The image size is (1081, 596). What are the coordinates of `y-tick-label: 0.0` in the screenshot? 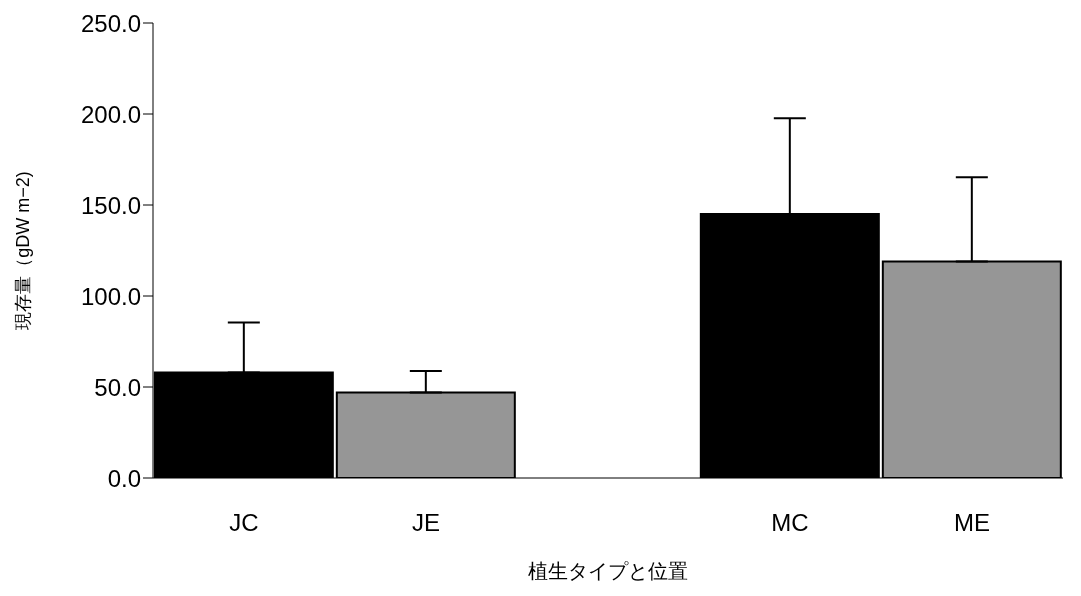 It's located at (124, 478).